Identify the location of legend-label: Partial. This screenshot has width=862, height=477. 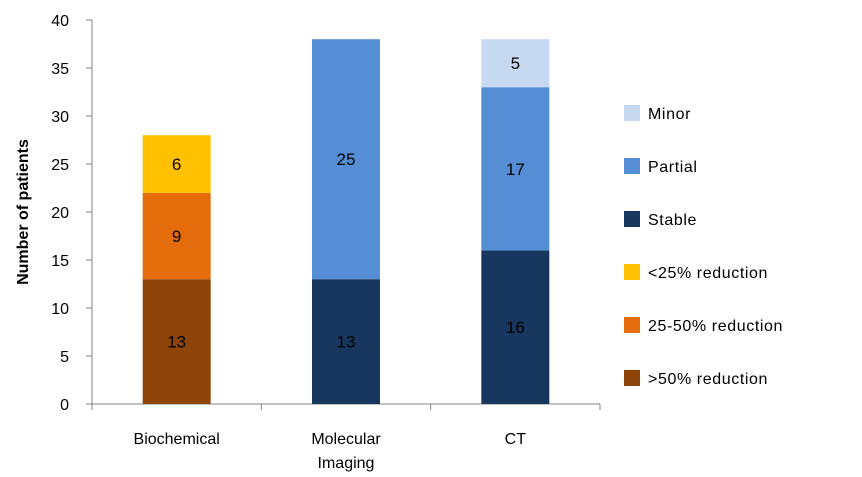
(673, 167).